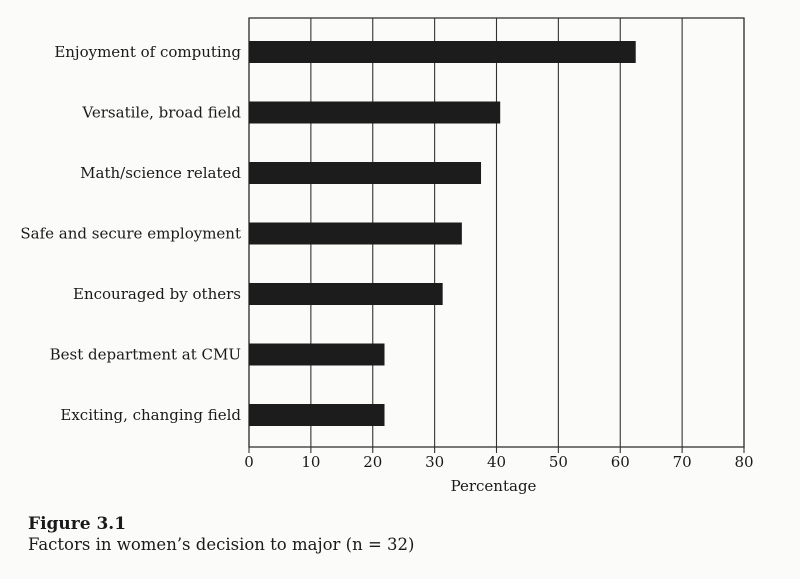 This screenshot has width=800, height=579. I want to click on category-label: Versatile, broad field, so click(161, 113).